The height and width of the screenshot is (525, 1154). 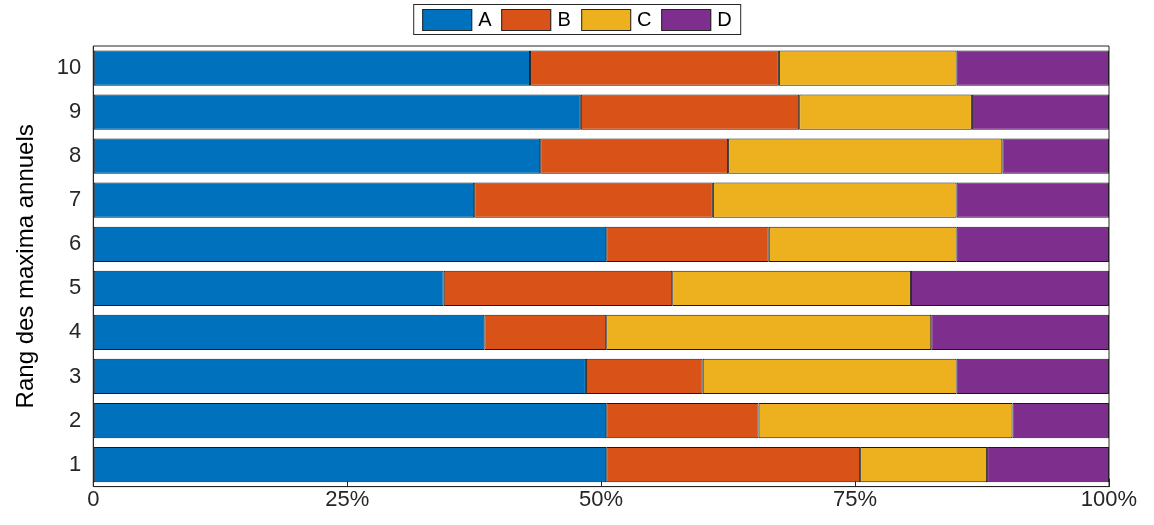 What do you see at coordinates (855, 498) in the screenshot?
I see `x-tick-label: 75%` at bounding box center [855, 498].